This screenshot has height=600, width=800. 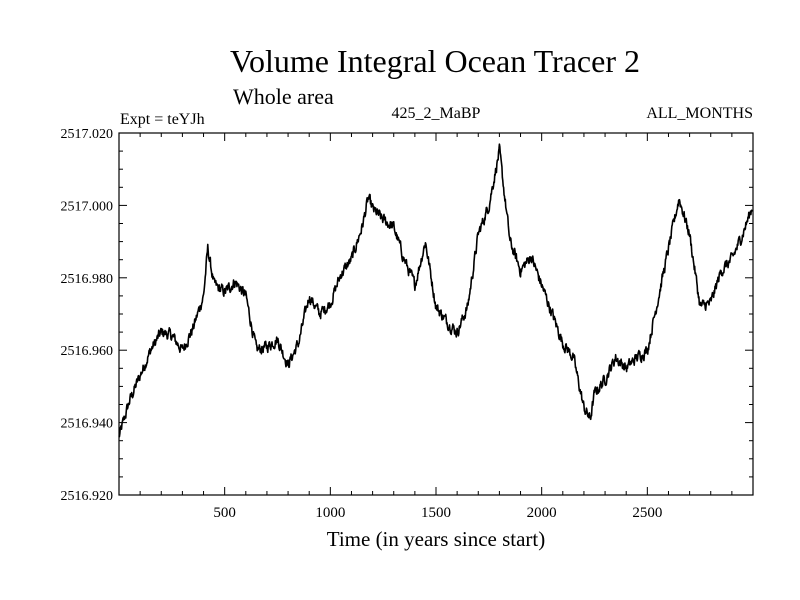 I want to click on x-tick-label: 1000, so click(x=330, y=513).